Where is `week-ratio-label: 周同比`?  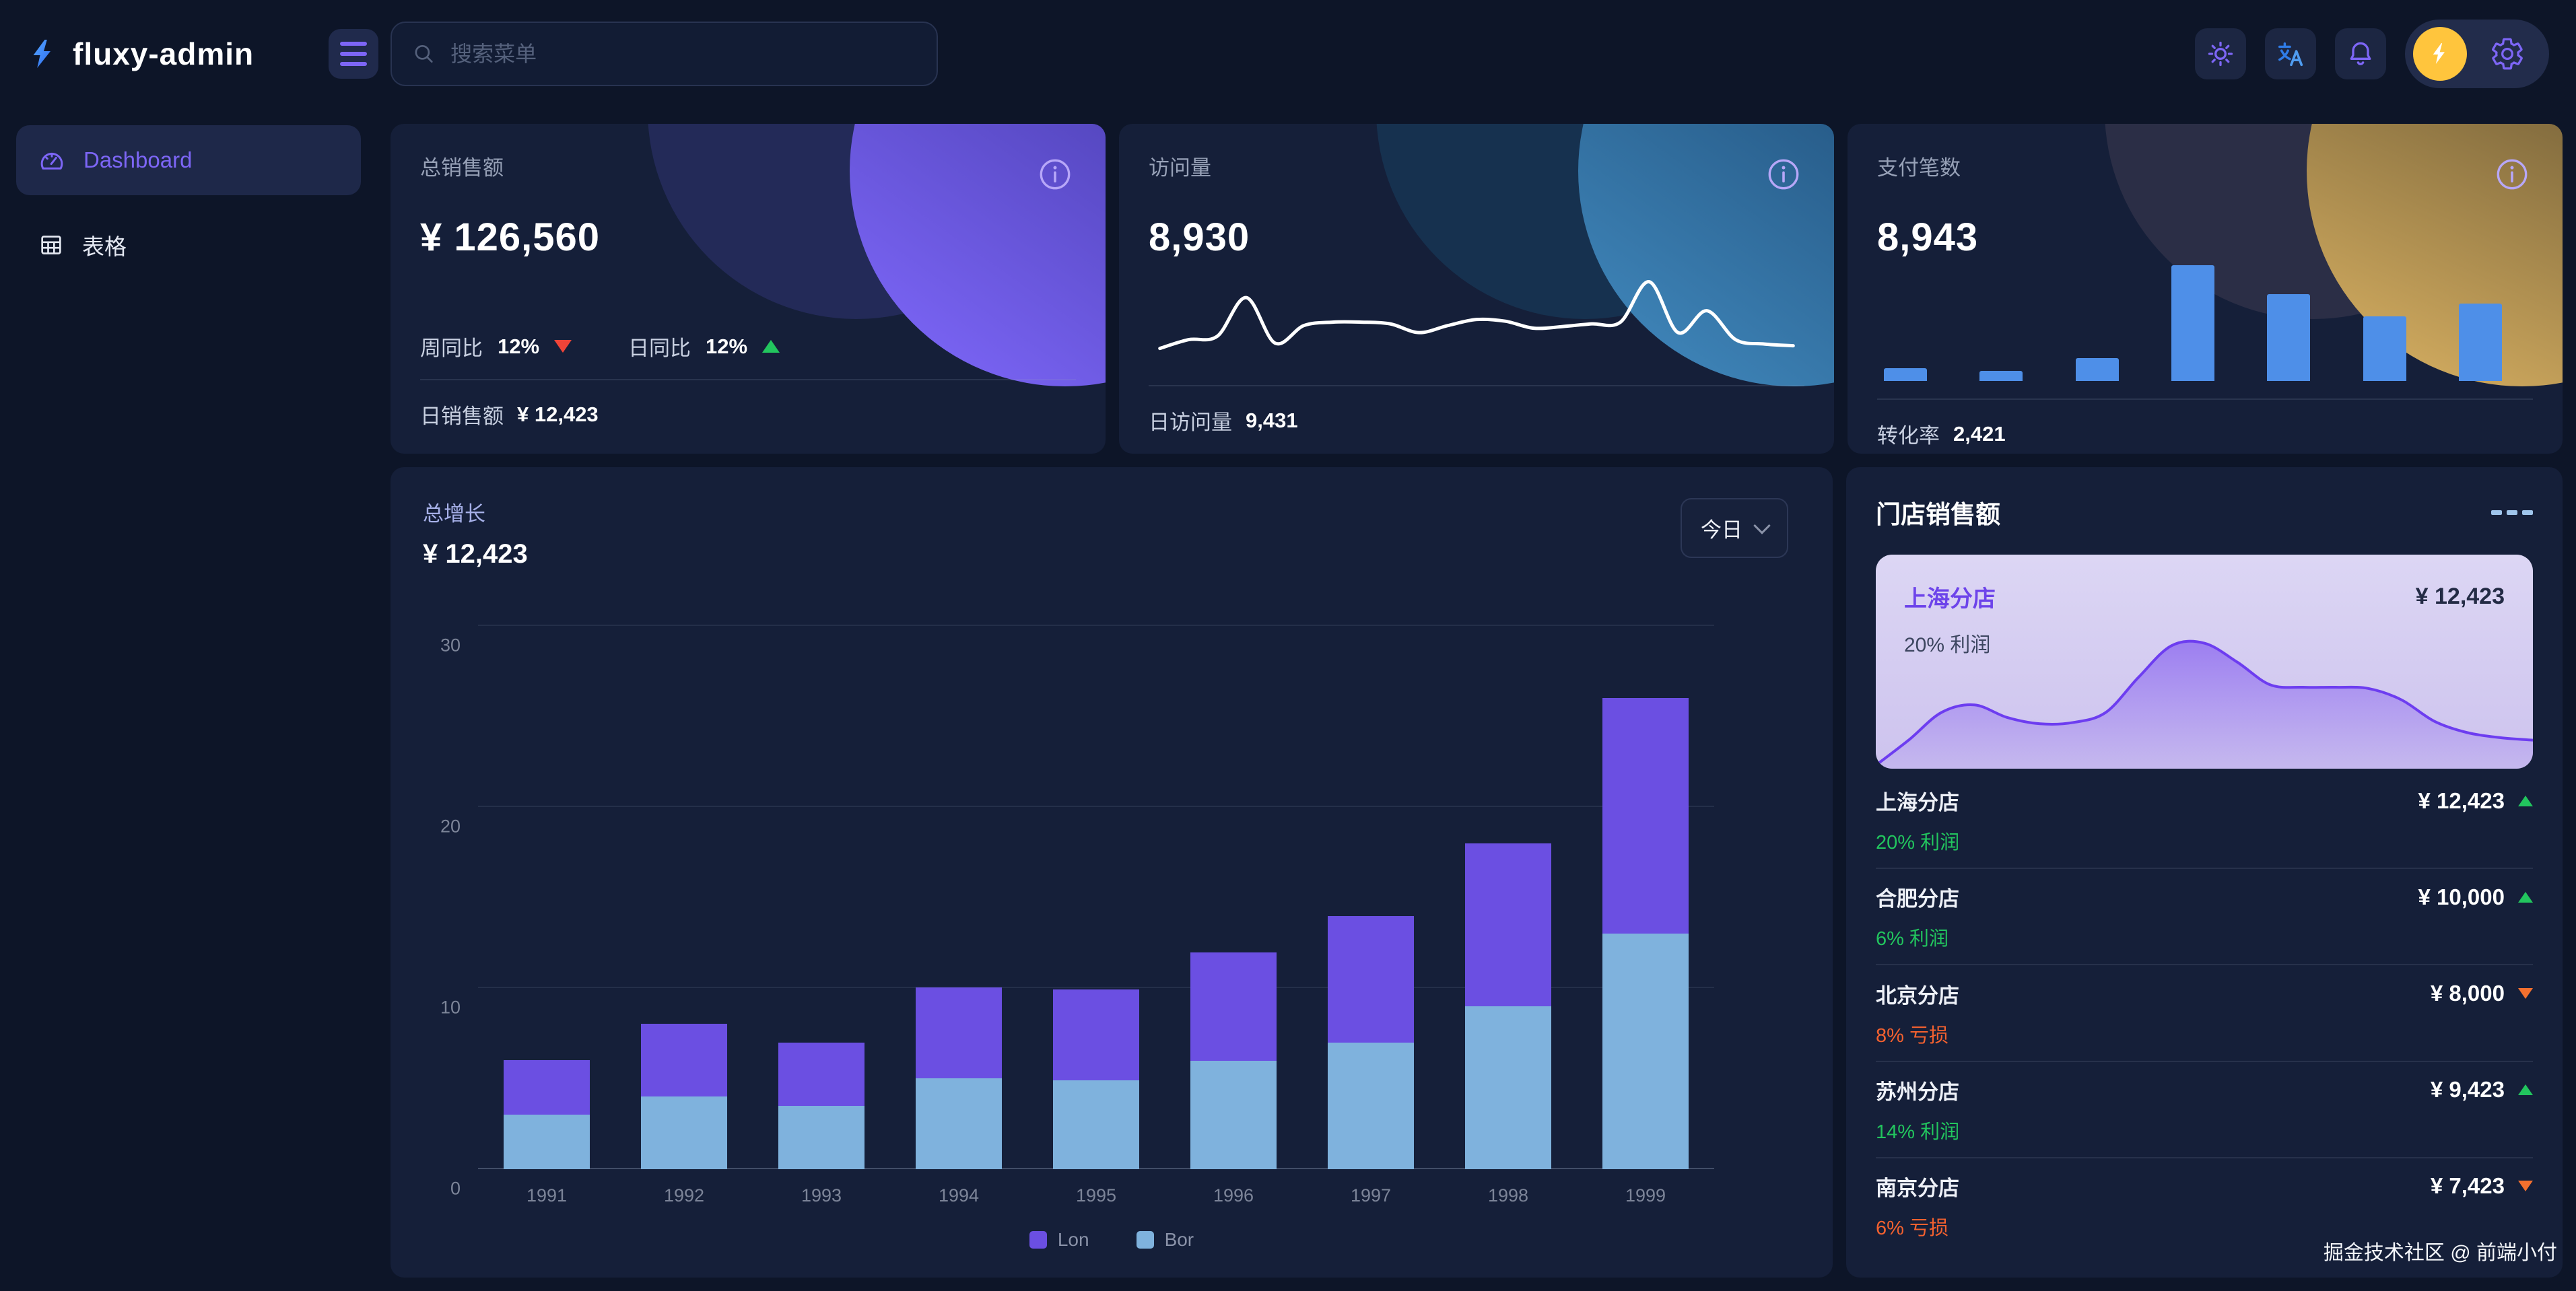
week-ratio-label: 周同比 is located at coordinates (451, 349).